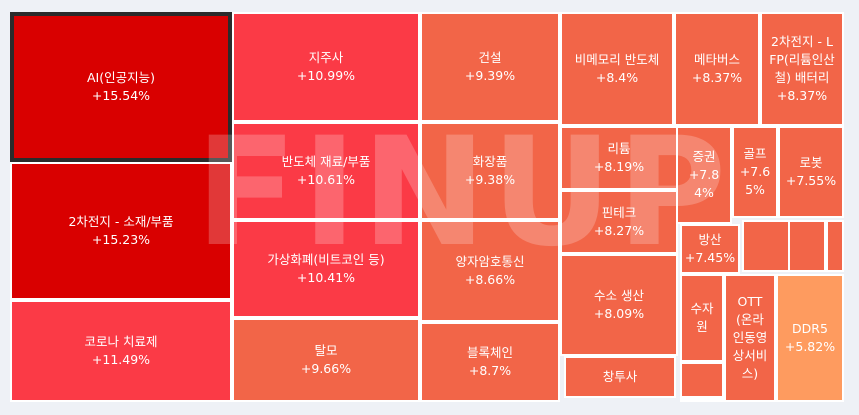  I want to click on theme-name: 방산, so click(710, 239).